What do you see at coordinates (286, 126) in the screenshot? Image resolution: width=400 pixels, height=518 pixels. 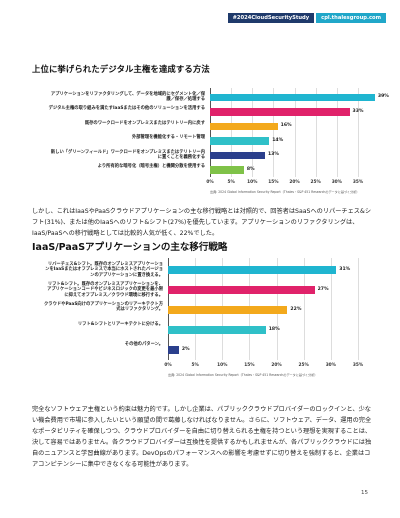 I see `value-label: 16%` at bounding box center [286, 126].